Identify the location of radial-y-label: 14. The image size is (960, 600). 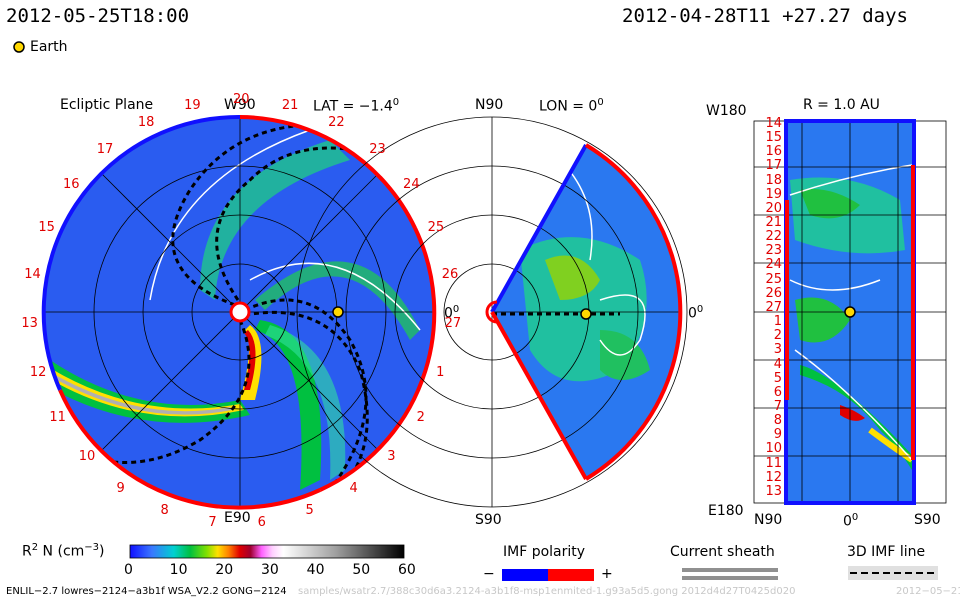
(773, 123).